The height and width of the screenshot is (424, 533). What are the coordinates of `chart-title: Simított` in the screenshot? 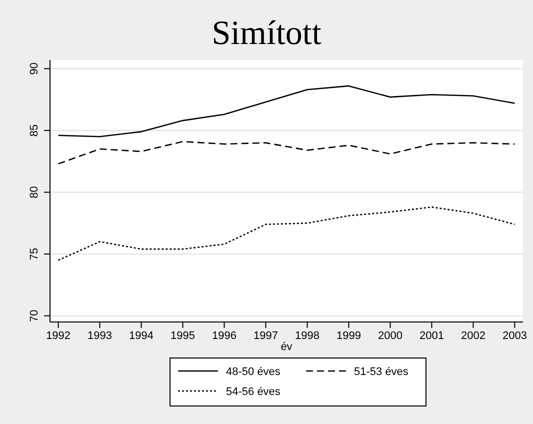 It's located at (267, 33).